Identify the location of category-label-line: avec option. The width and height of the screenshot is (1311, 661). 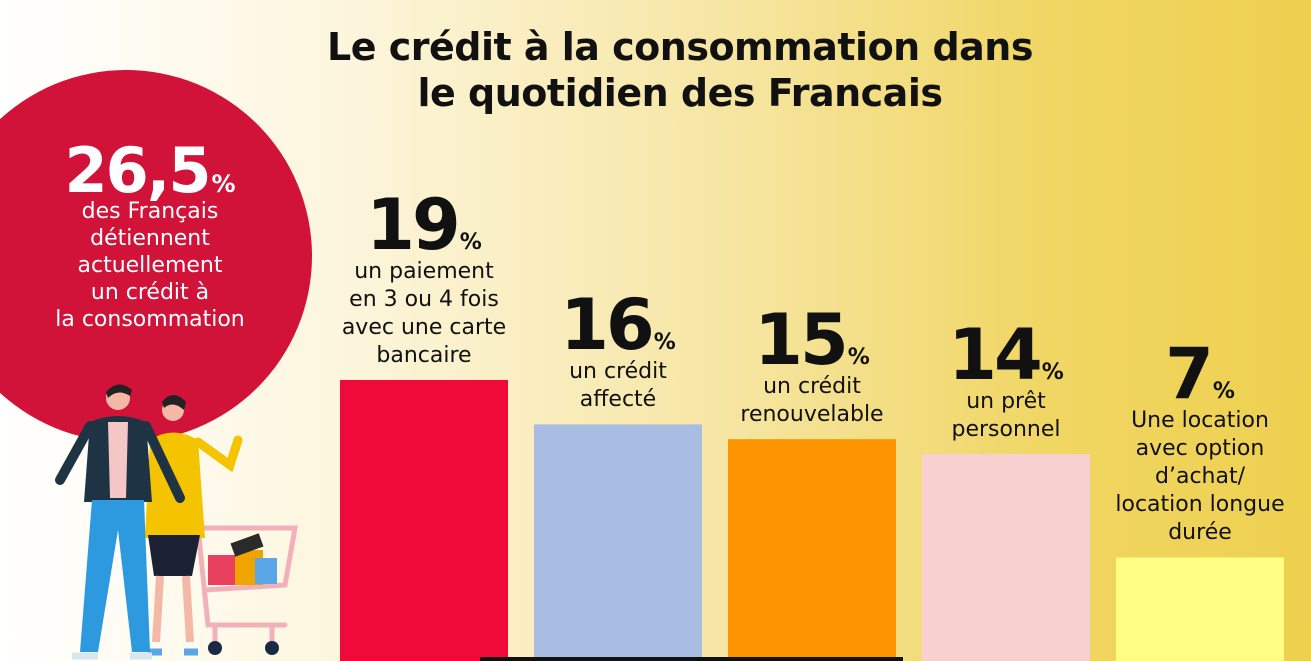
(1200, 449).